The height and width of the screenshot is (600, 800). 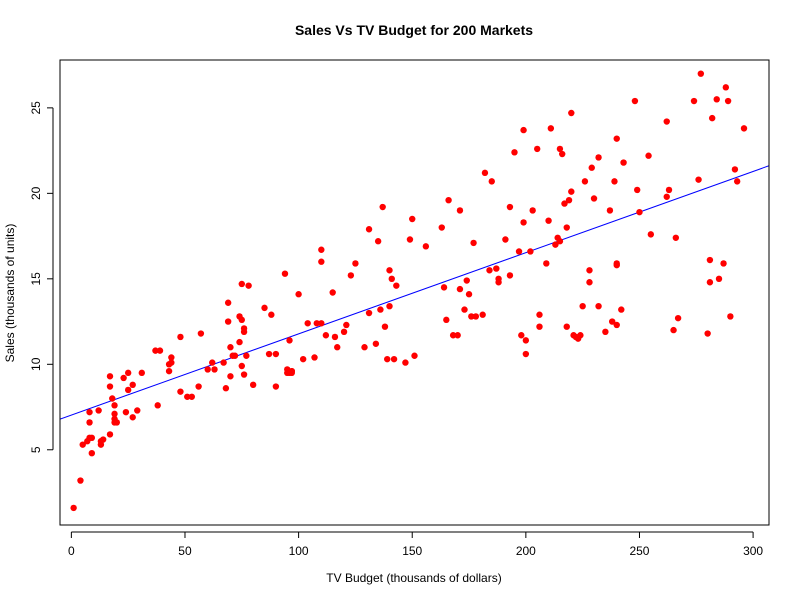 I want to click on y-tick-label: 25, so click(x=36, y=108).